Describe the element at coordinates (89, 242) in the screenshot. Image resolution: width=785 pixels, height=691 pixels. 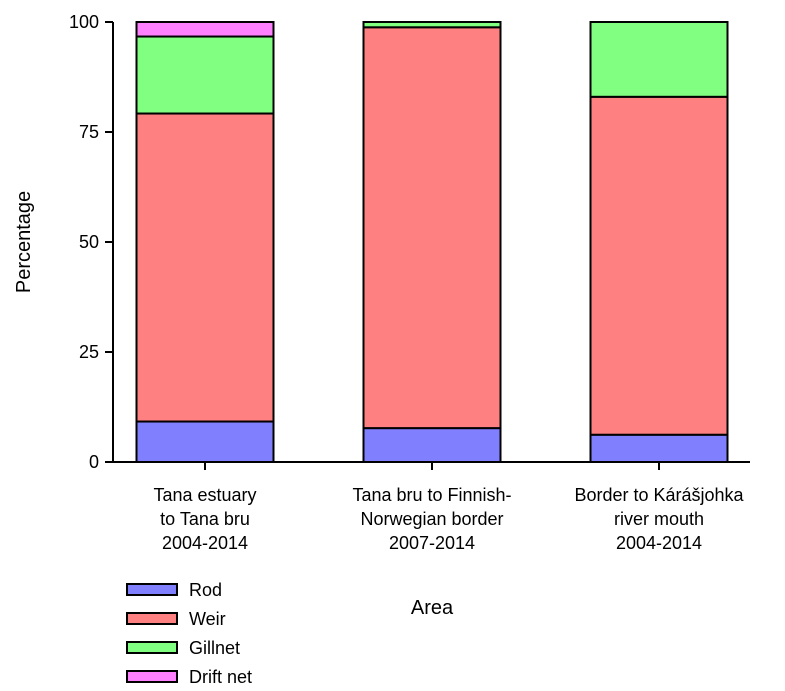
I see `y-tick-label: 50` at that location.